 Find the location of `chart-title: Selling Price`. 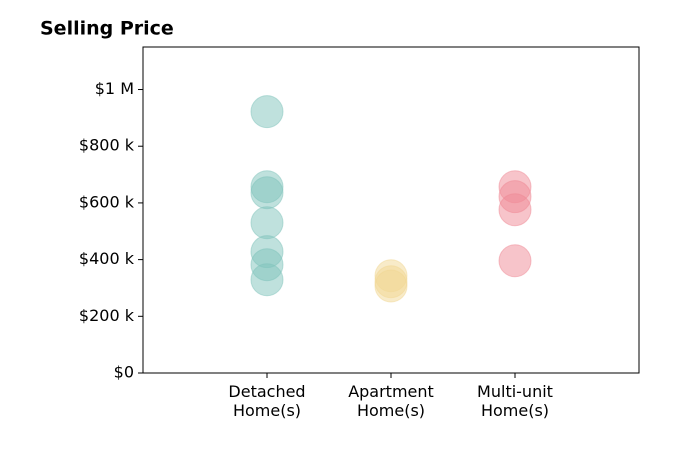

chart-title: Selling Price is located at coordinates (107, 29).